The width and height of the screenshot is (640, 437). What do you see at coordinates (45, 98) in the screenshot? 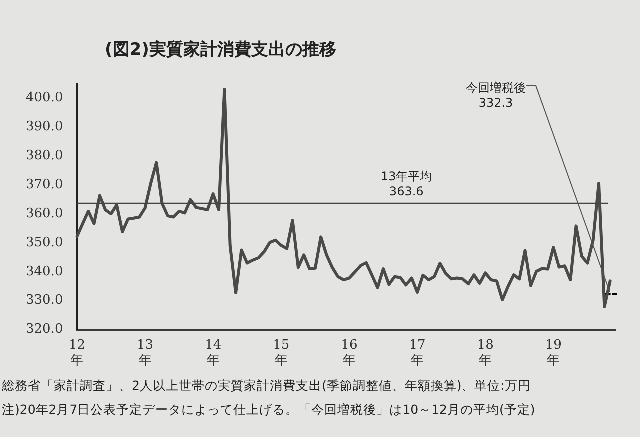
I see `y-tick-label: 400.0` at bounding box center [45, 98].